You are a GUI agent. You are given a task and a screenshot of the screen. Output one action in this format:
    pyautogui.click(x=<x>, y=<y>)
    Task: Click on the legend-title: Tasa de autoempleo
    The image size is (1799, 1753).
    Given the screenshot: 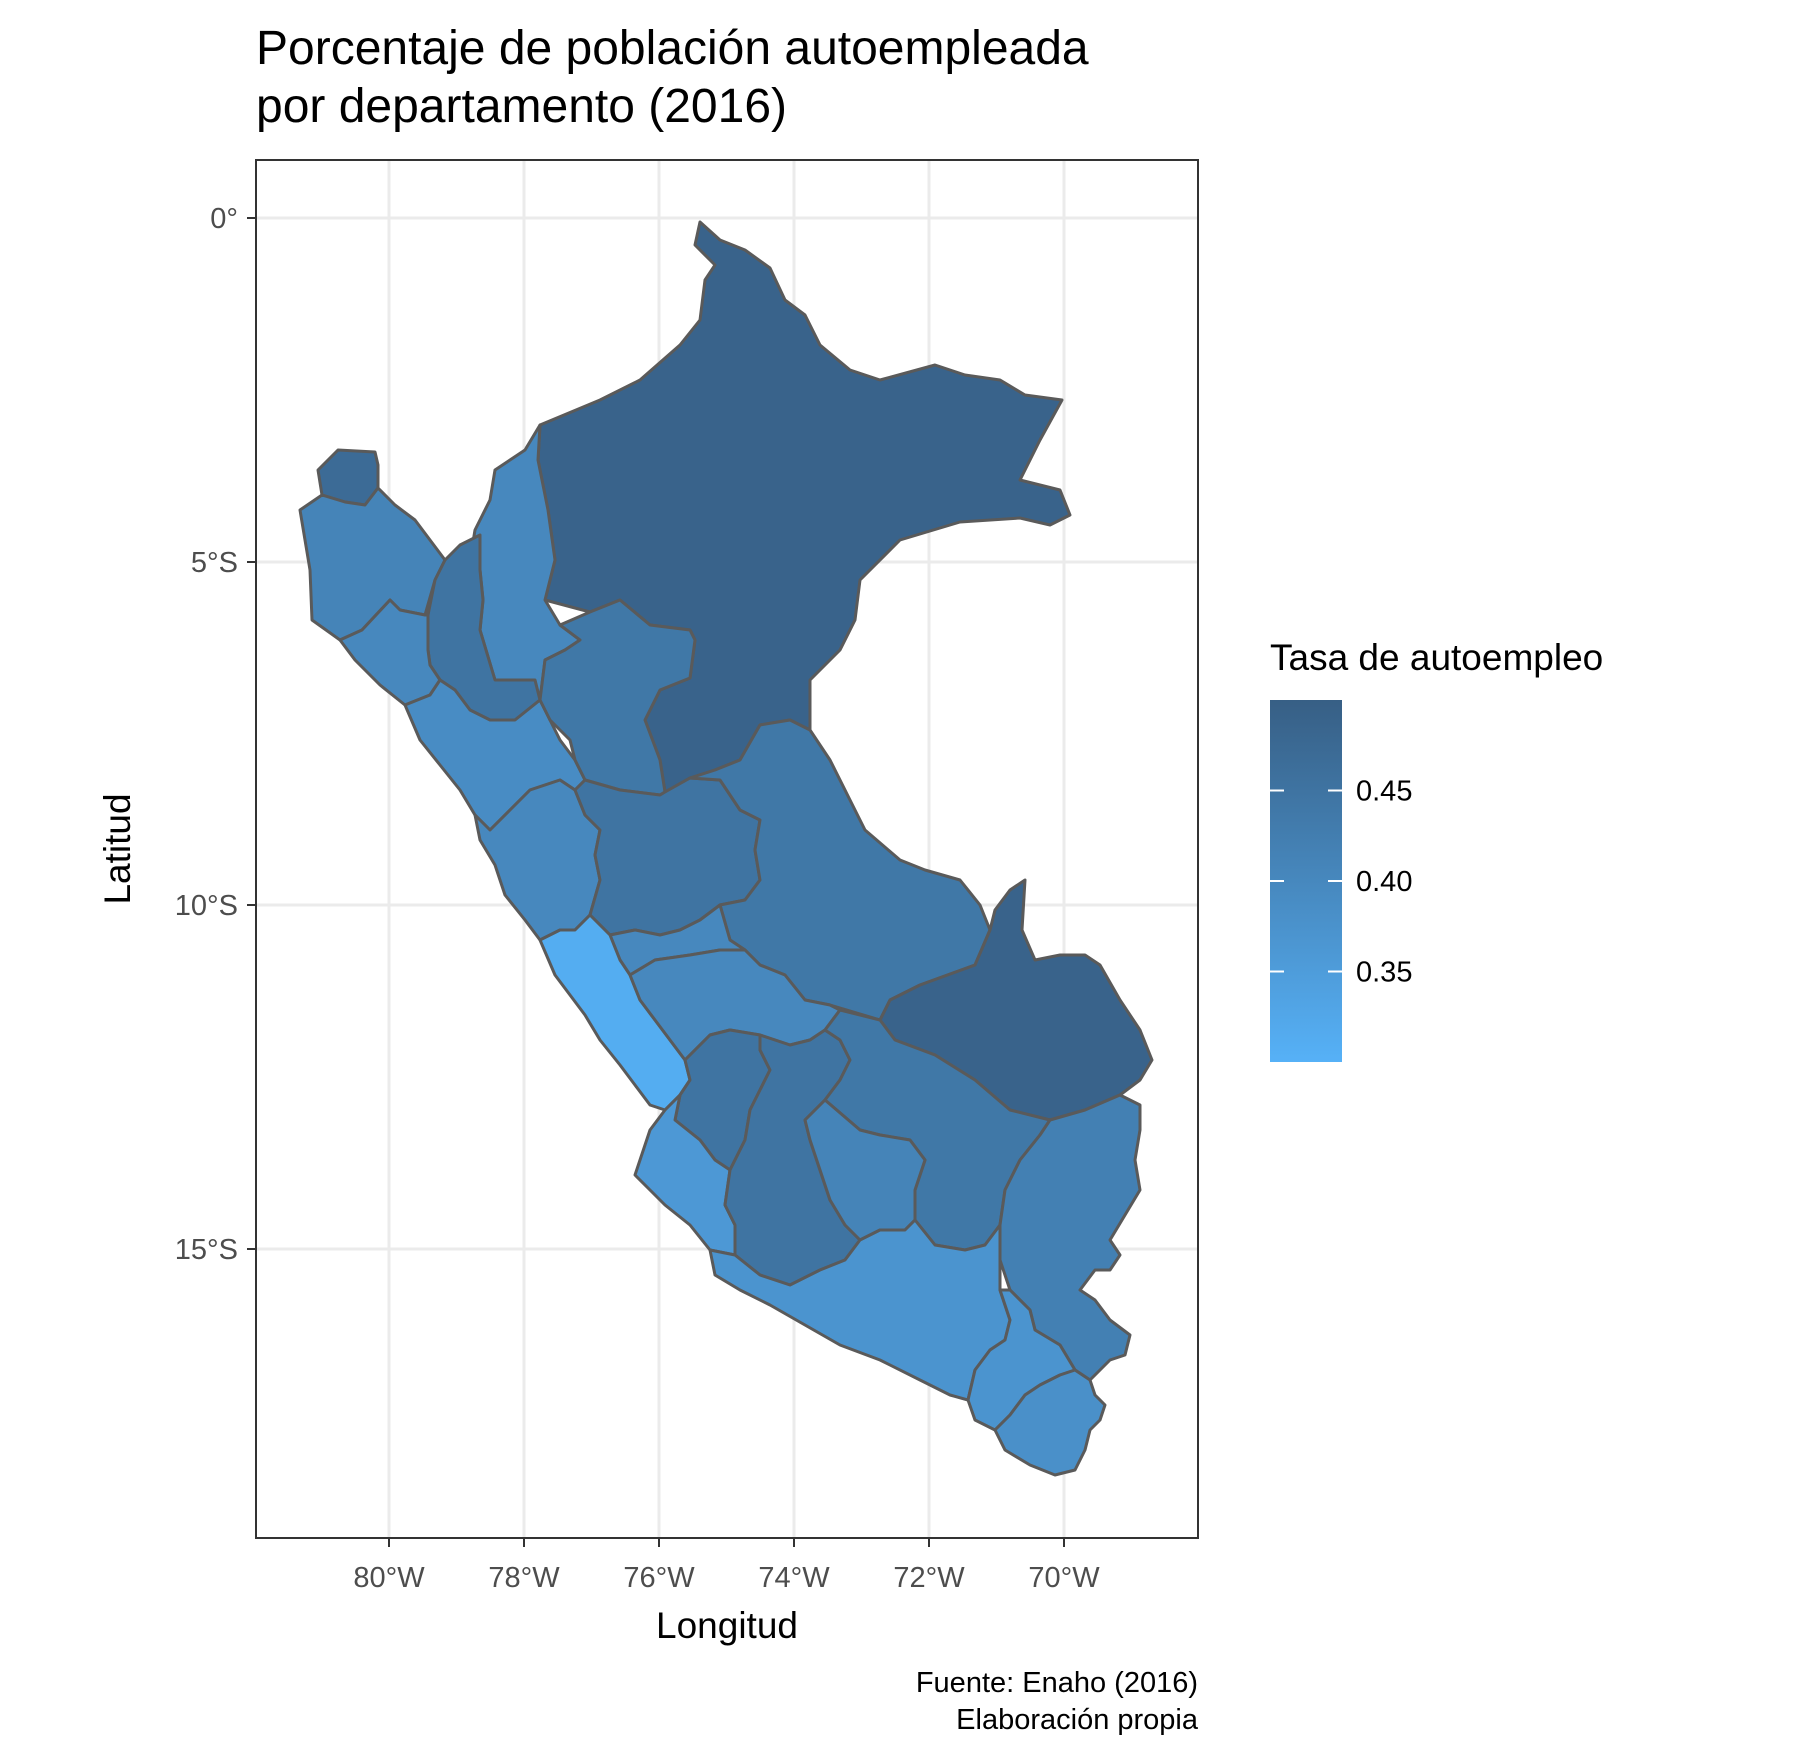 What is the action you would take?
    pyautogui.click(x=1436, y=657)
    